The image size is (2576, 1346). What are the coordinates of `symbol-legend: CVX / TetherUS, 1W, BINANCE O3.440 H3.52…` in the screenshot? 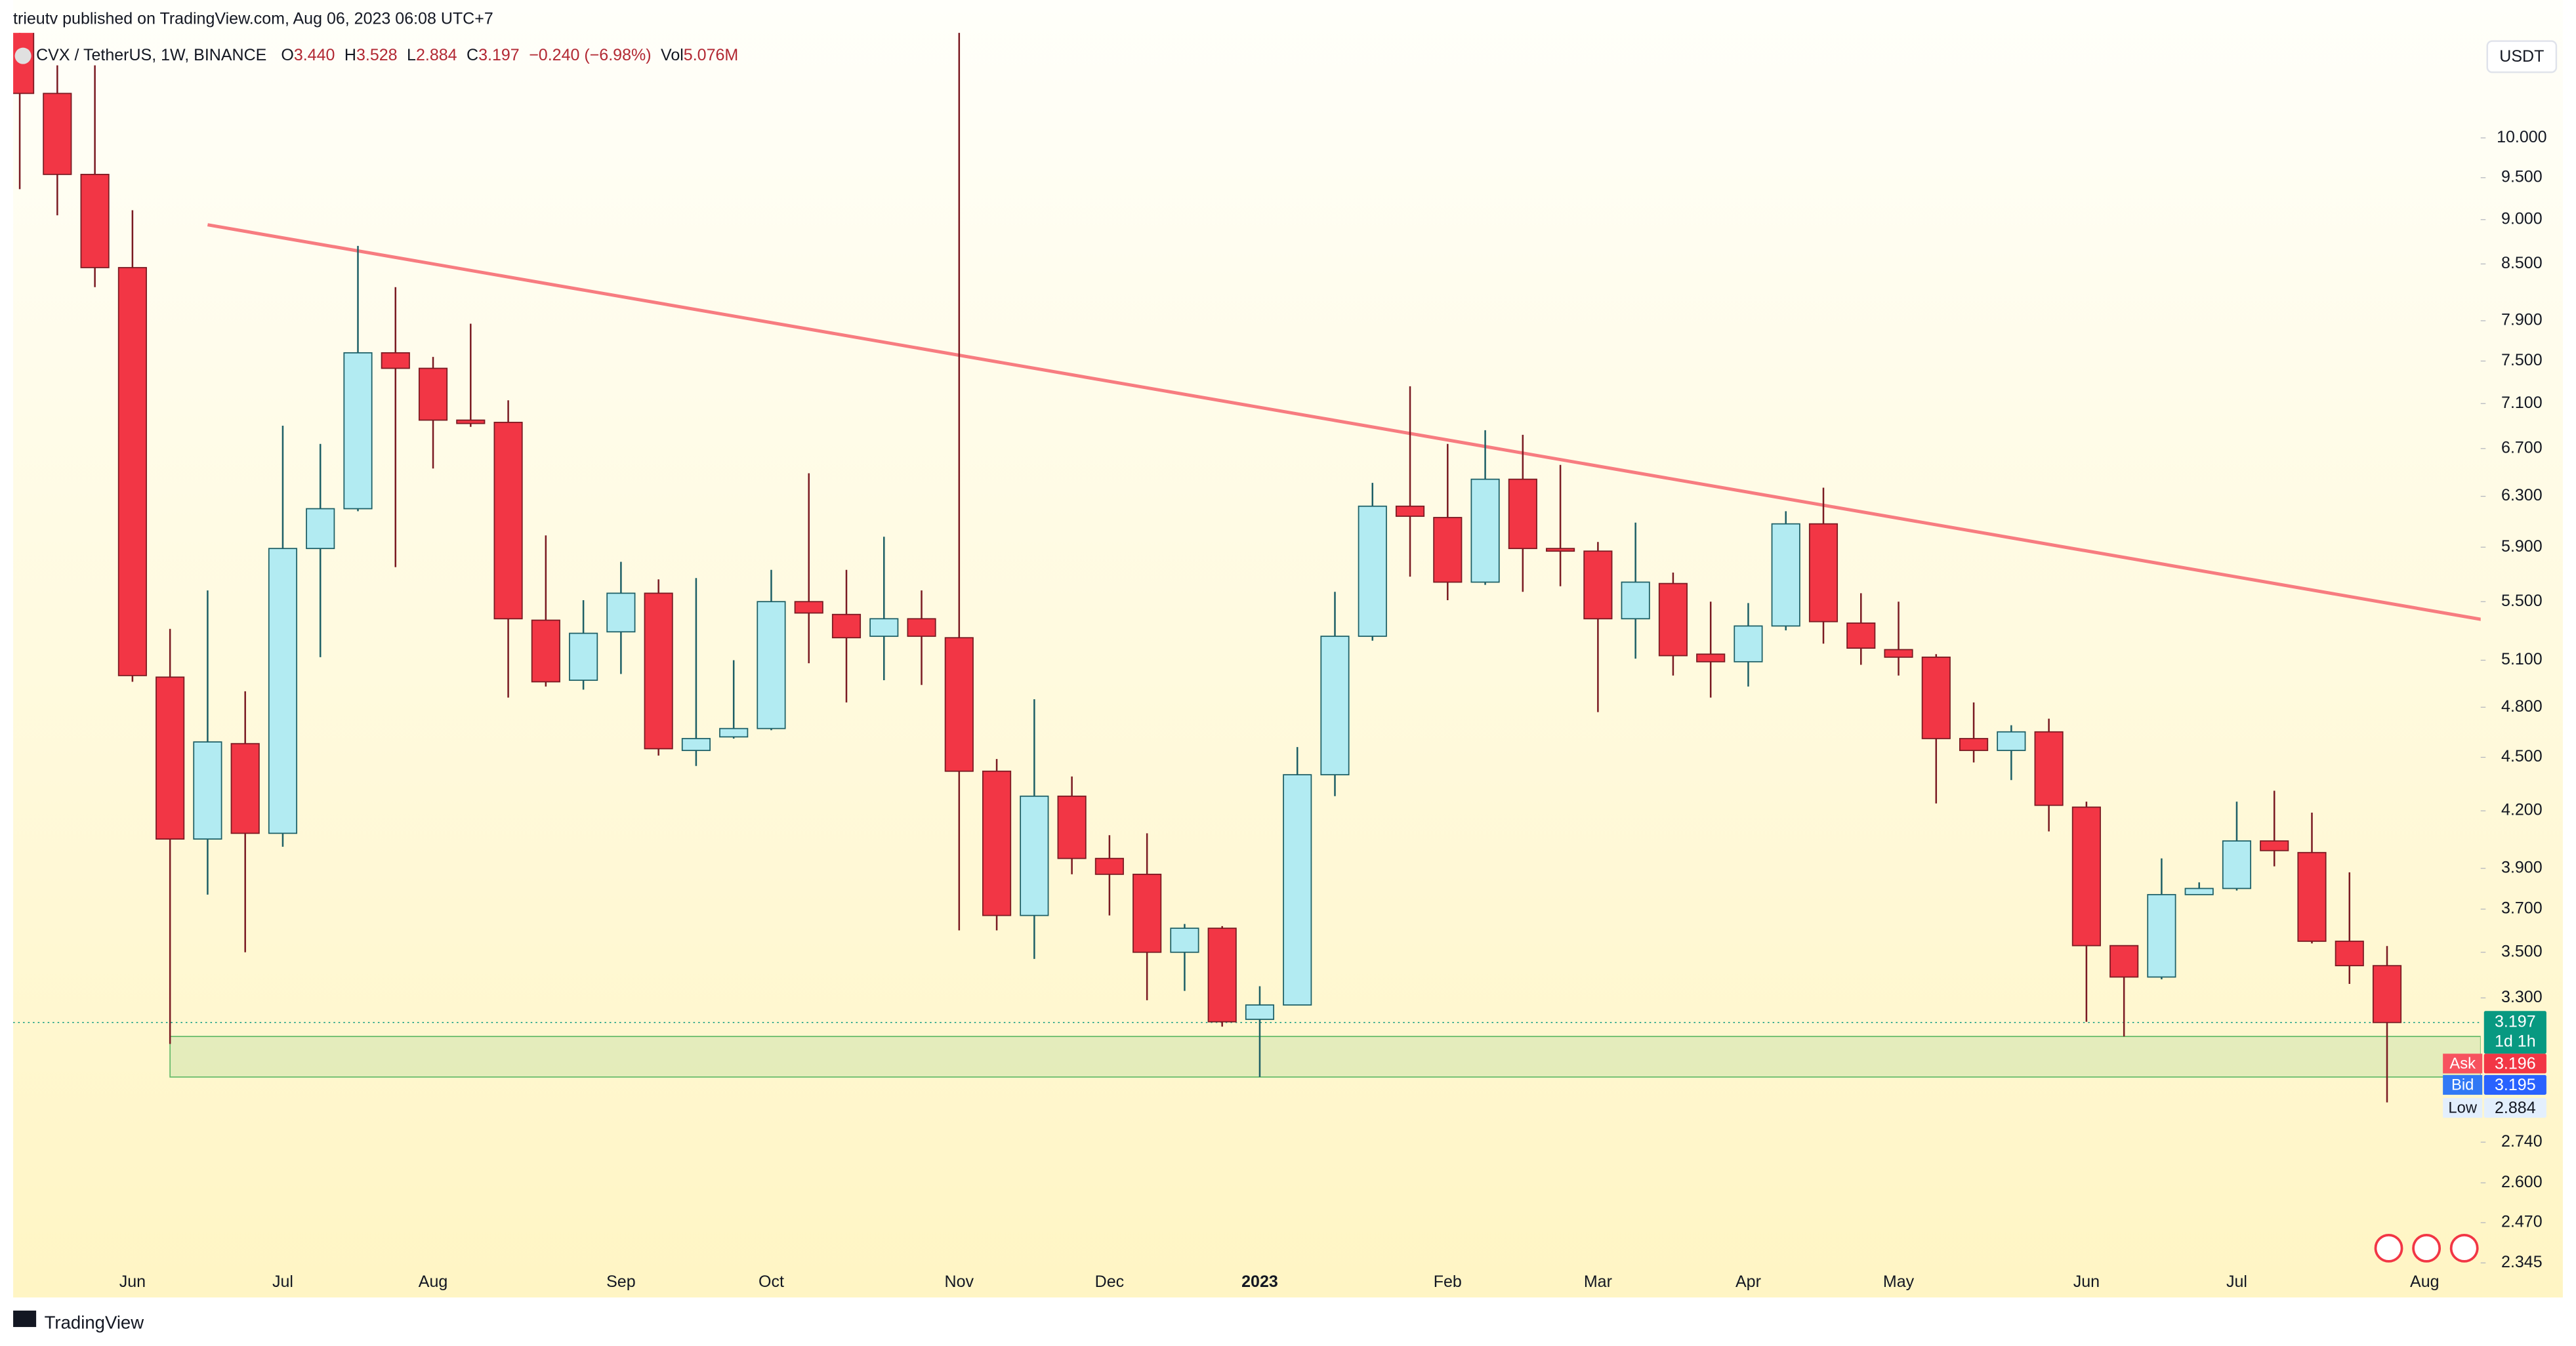 It's located at (387, 55).